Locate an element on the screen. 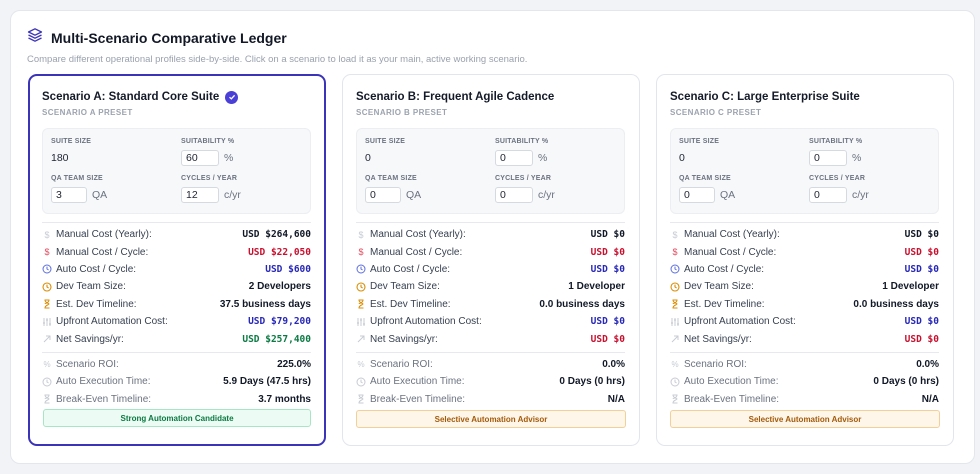 Image resolution: width=980 pixels, height=474 pixels. cycles-year-input: 12 is located at coordinates (200, 195).